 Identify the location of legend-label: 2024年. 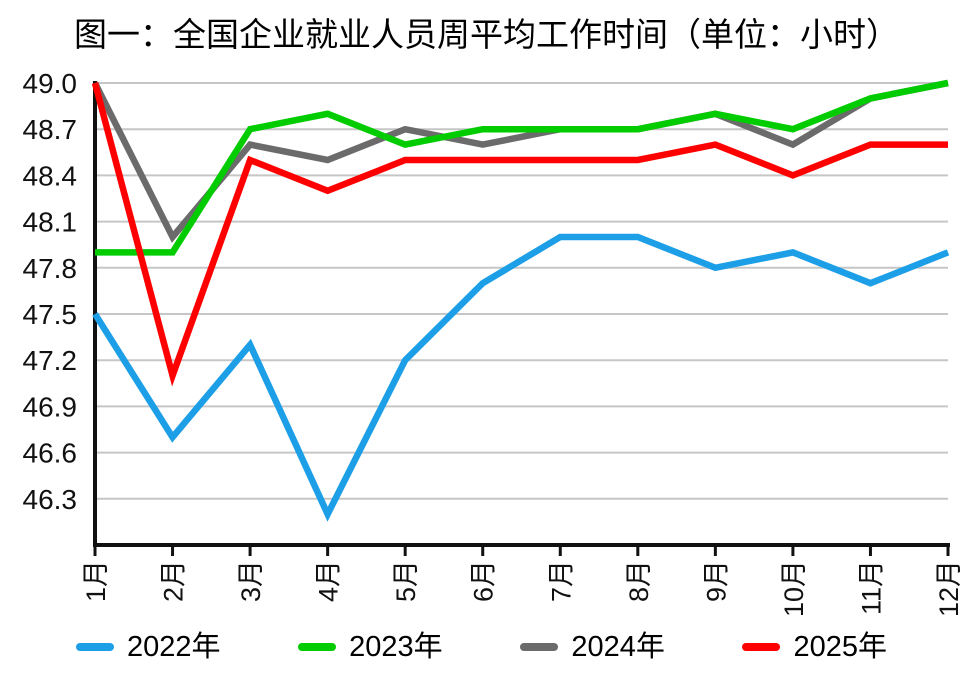
(618, 647).